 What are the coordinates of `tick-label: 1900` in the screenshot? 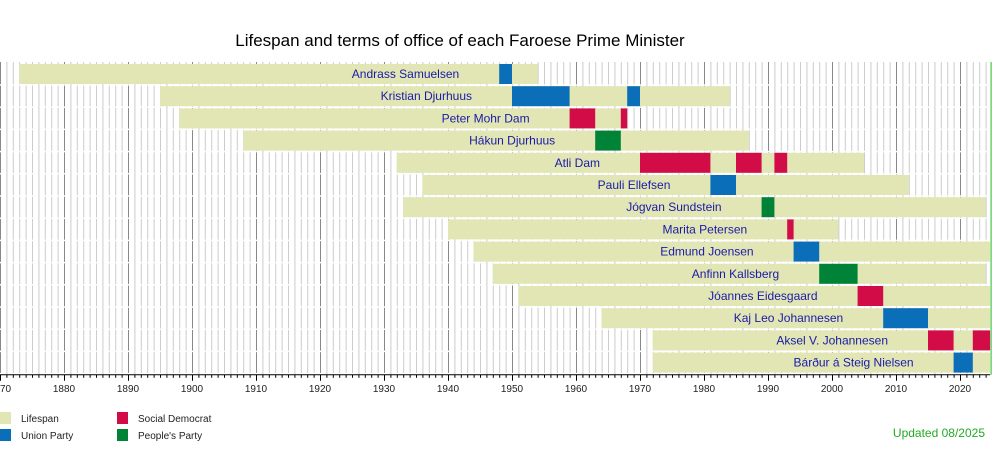 It's located at (192, 389).